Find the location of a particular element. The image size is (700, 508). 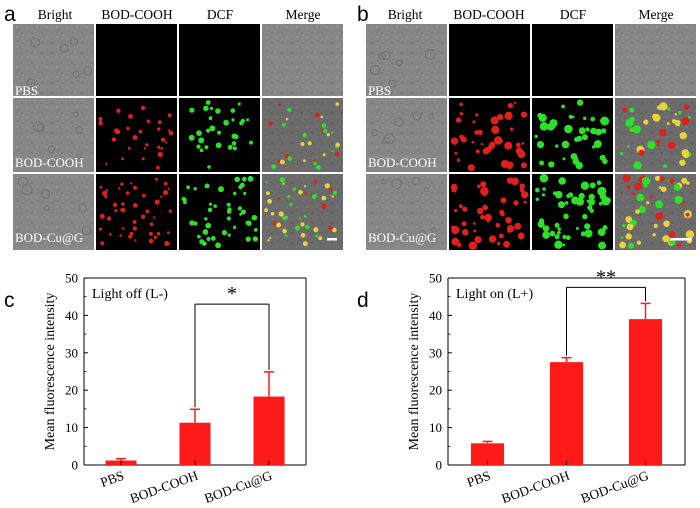

b-tile-r3-c3 is located at coordinates (572, 211).